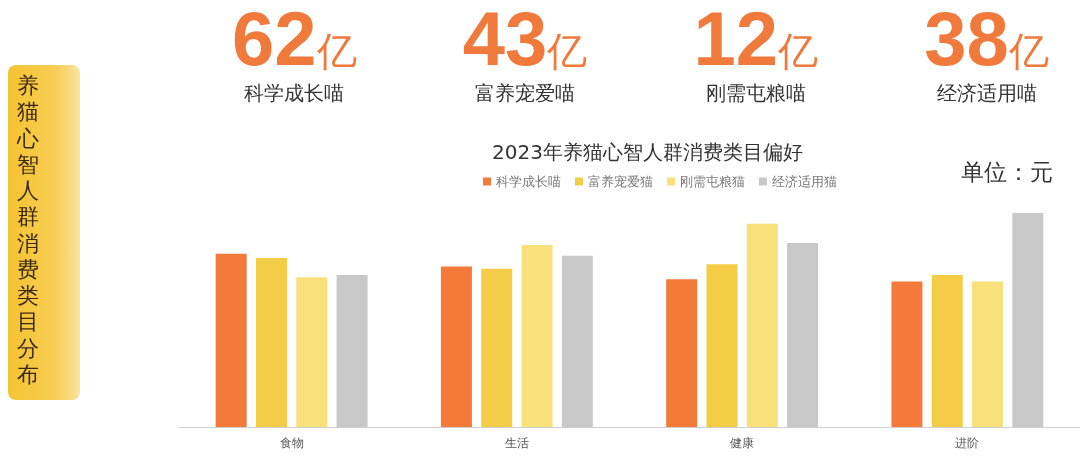 The image size is (1080, 456). I want to click on legend-label: 科学成长喵, so click(528, 181).